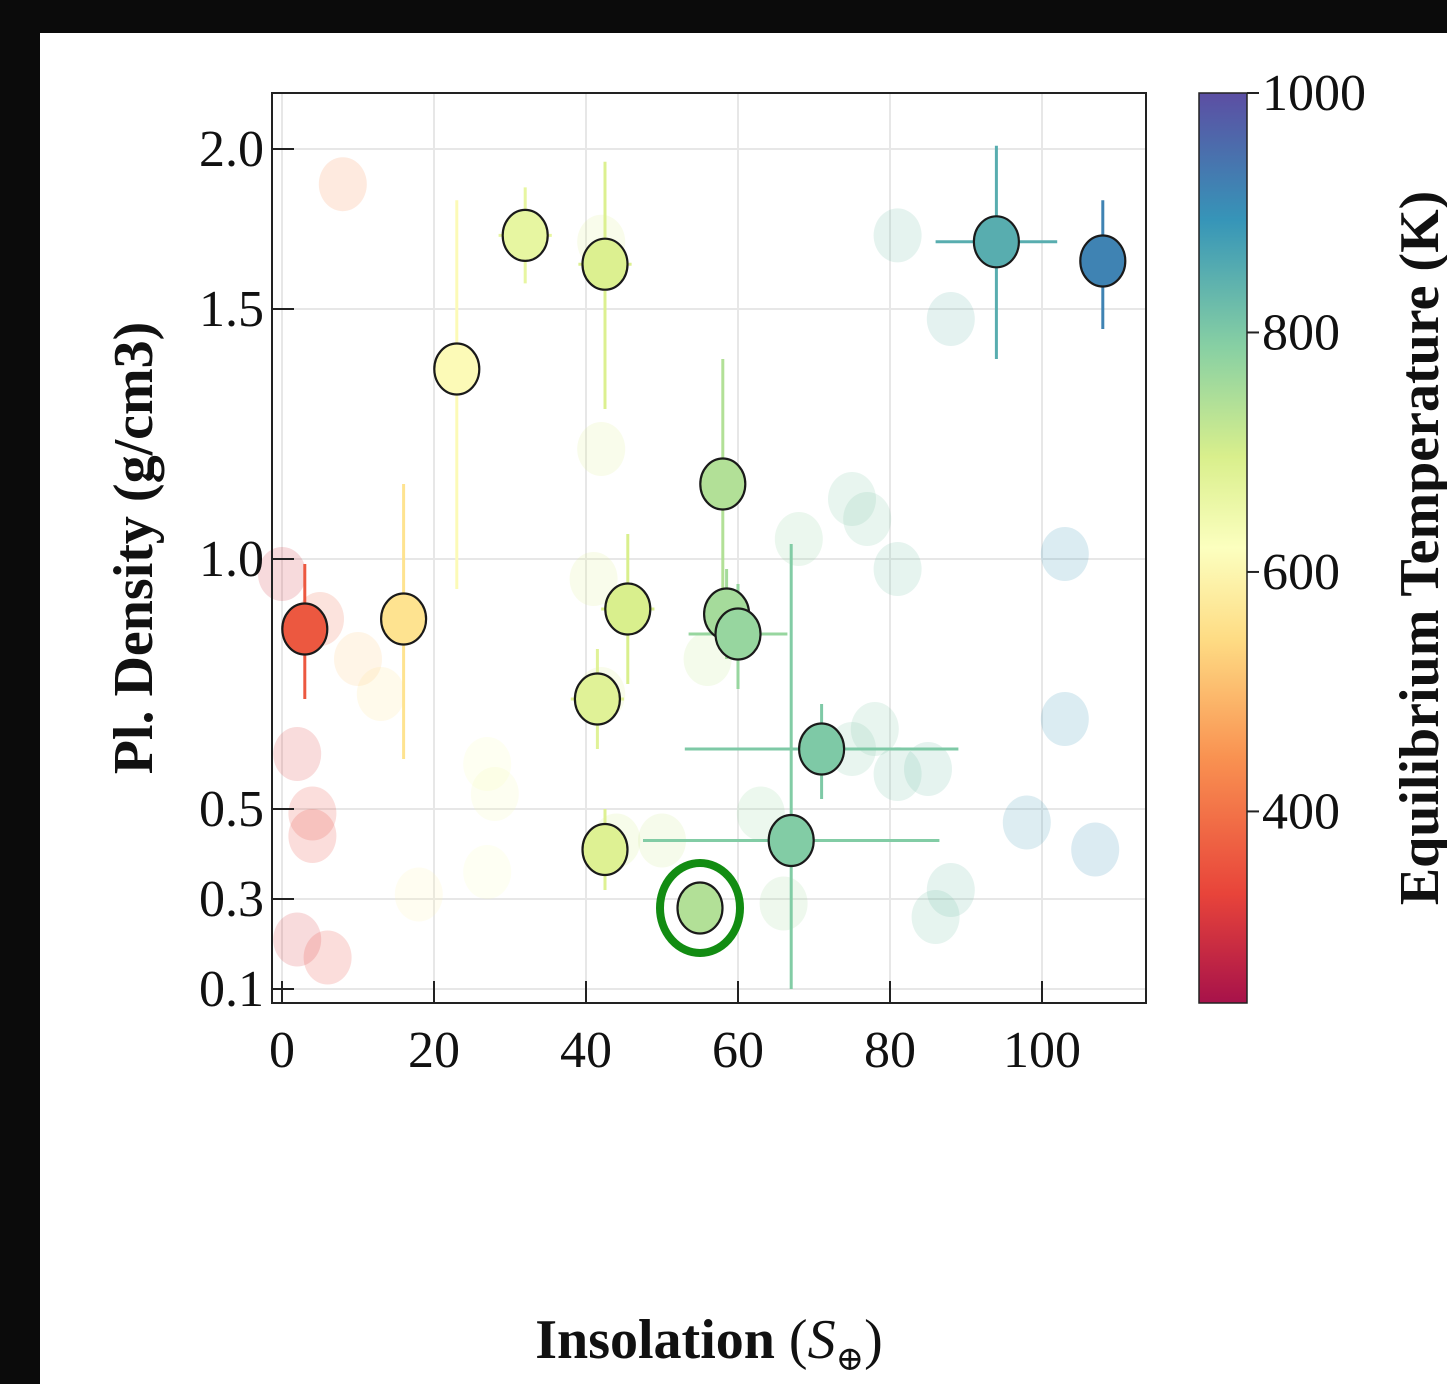 This screenshot has height=1384, width=1447. I want to click on x-axis-title-text: Insolation, so click(655, 1340).